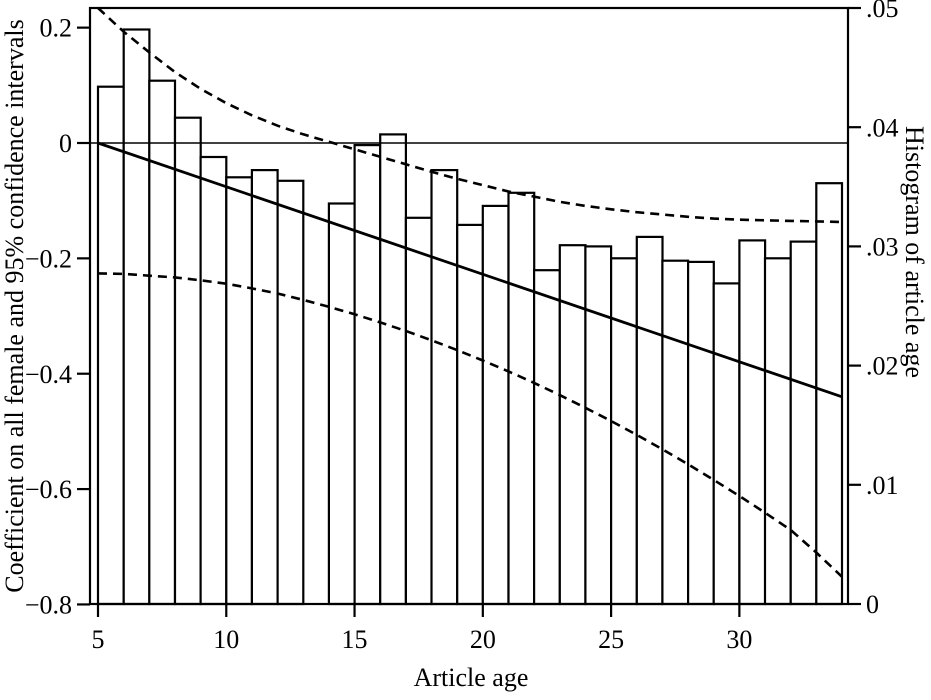  I want to click on x-axis-tick-label: 25, so click(611, 639).